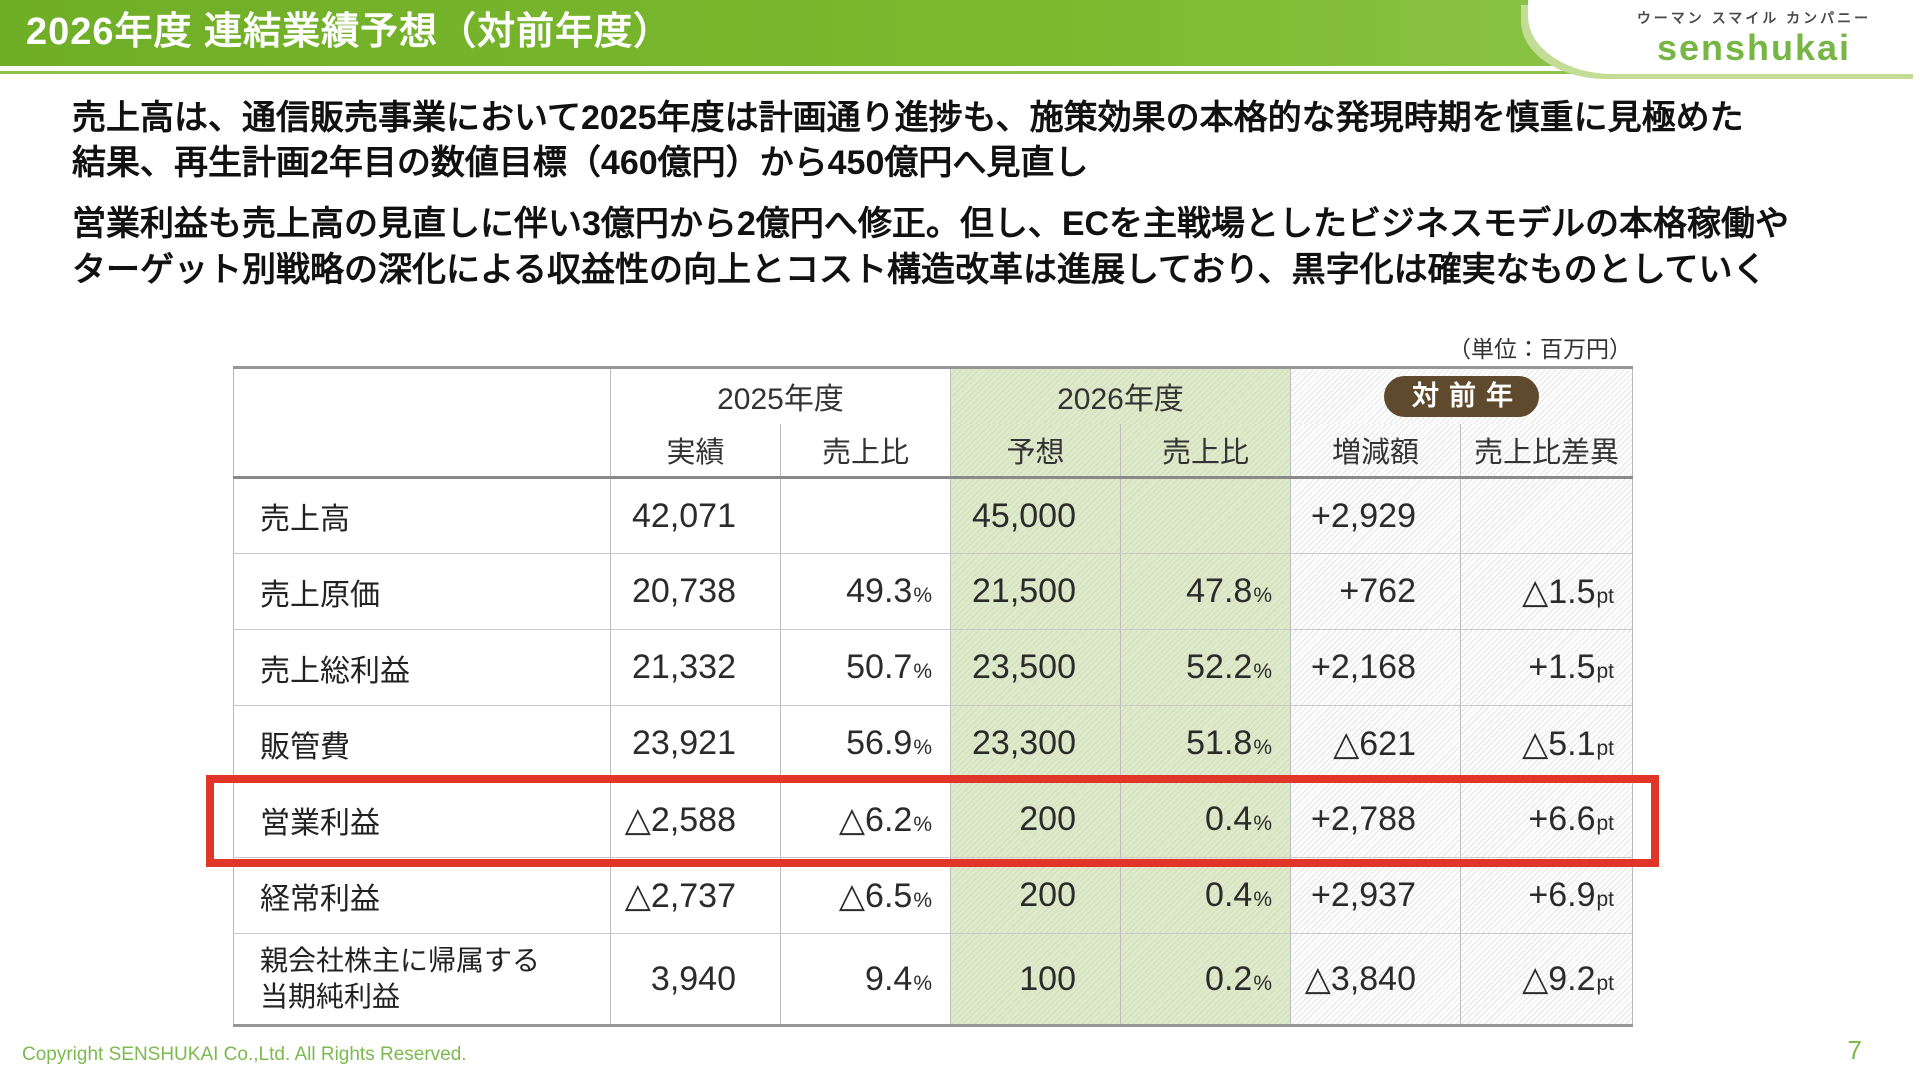 The image size is (1920, 1080). I want to click on yoy-badge: 対前年, so click(1461, 396).